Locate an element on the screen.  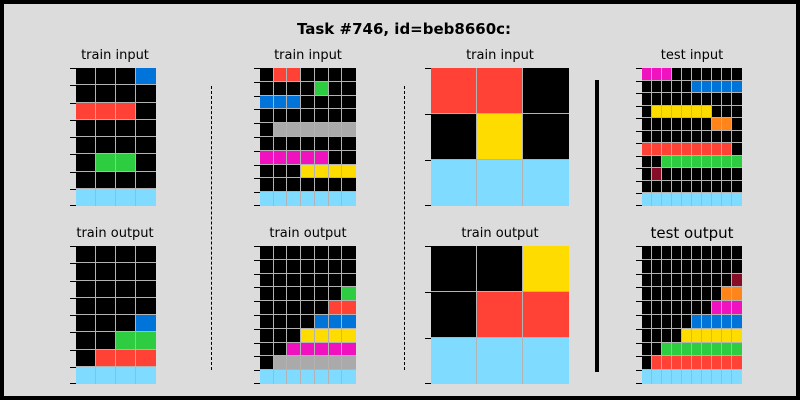
y-axis-ticks is located at coordinates (639, 315).